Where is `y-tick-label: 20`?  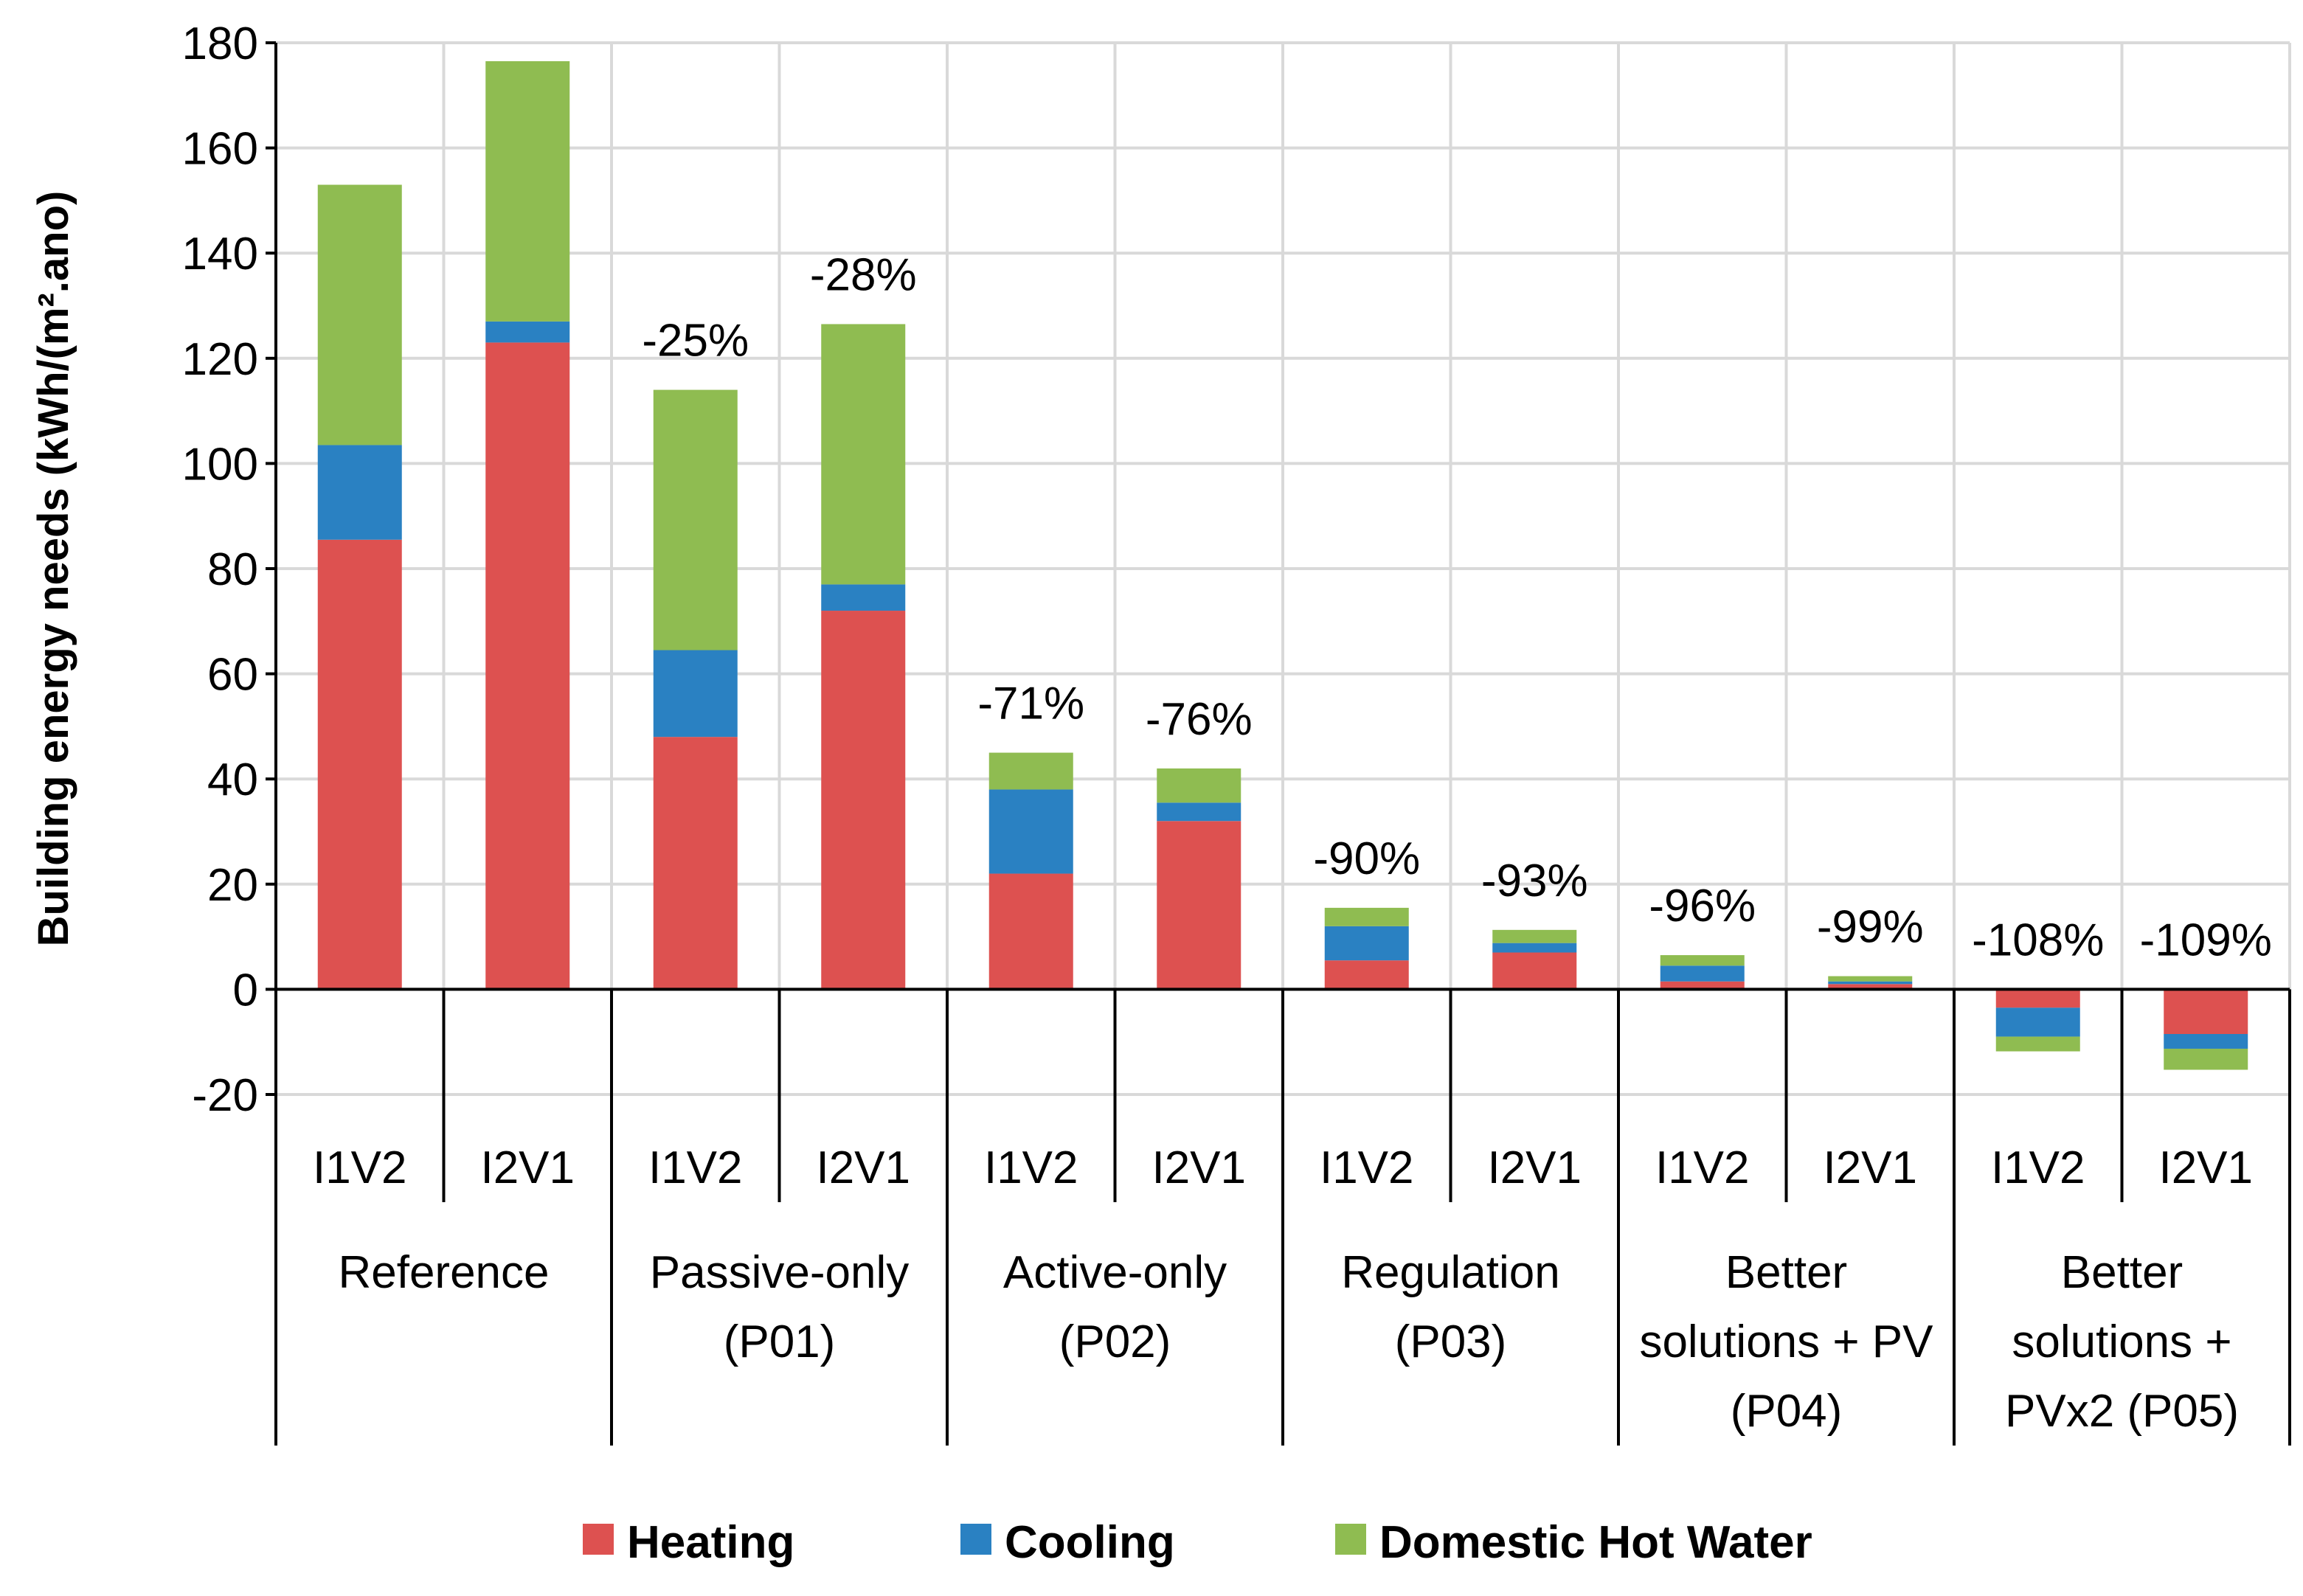 y-tick-label: 20 is located at coordinates (233, 885).